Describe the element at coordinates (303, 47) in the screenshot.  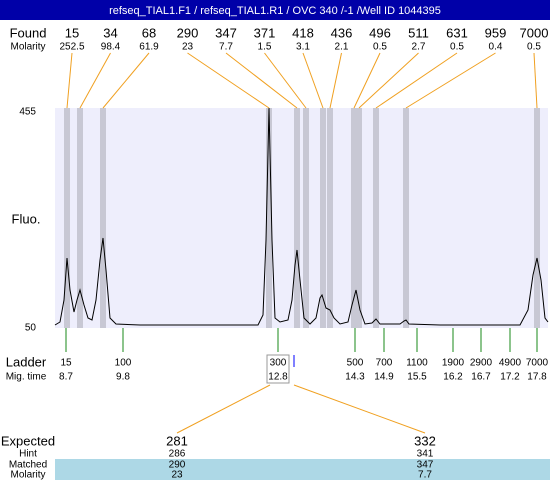
I see `molarity-value: 3.1` at that location.